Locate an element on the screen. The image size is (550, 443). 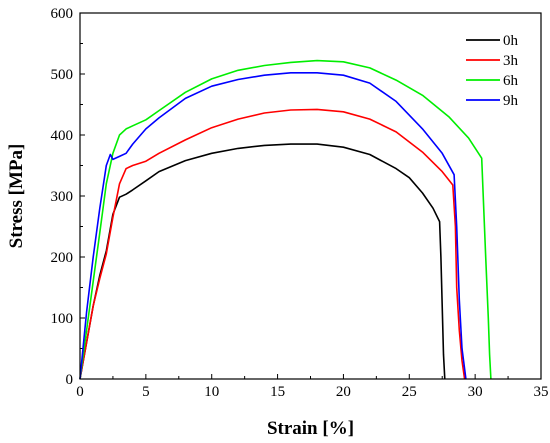
y-tick-label-0: 0 is located at coordinates (70, 380).